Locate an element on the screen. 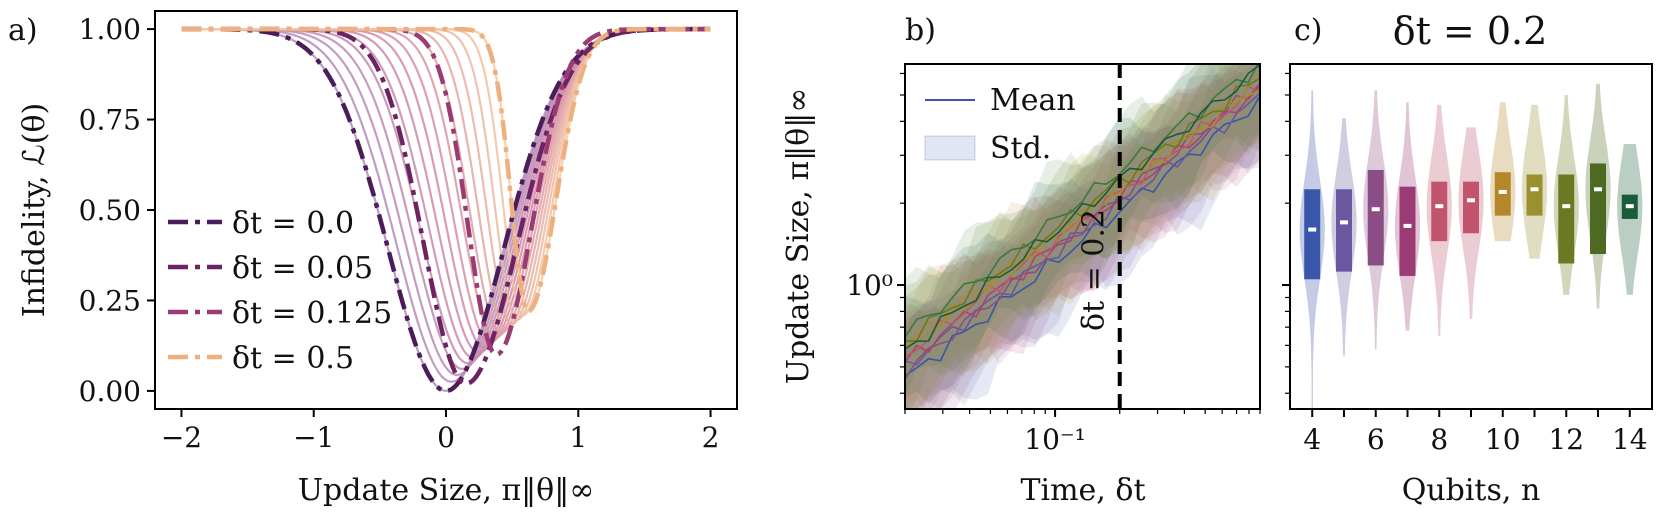 The height and width of the screenshot is (519, 1661). legend-entry-label: δt = 0.125 is located at coordinates (312, 313).